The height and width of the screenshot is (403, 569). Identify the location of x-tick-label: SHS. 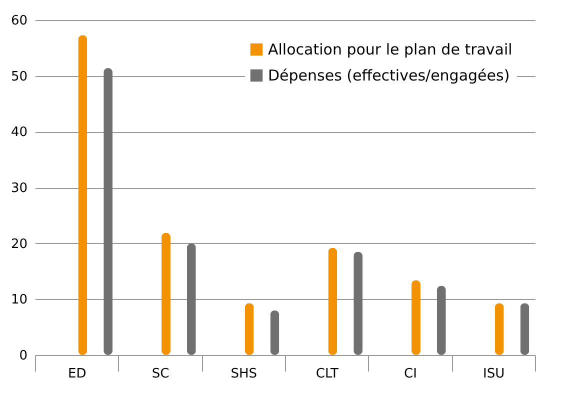
(243, 374).